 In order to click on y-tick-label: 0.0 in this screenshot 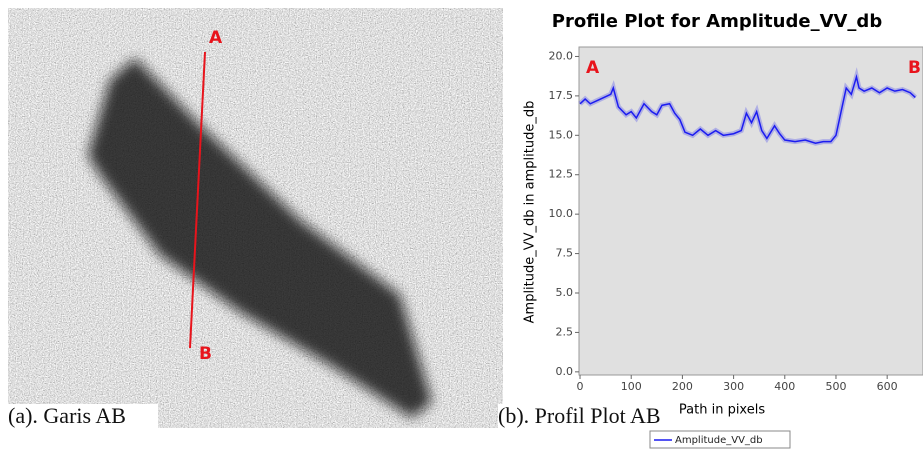, I will do `click(565, 371)`.